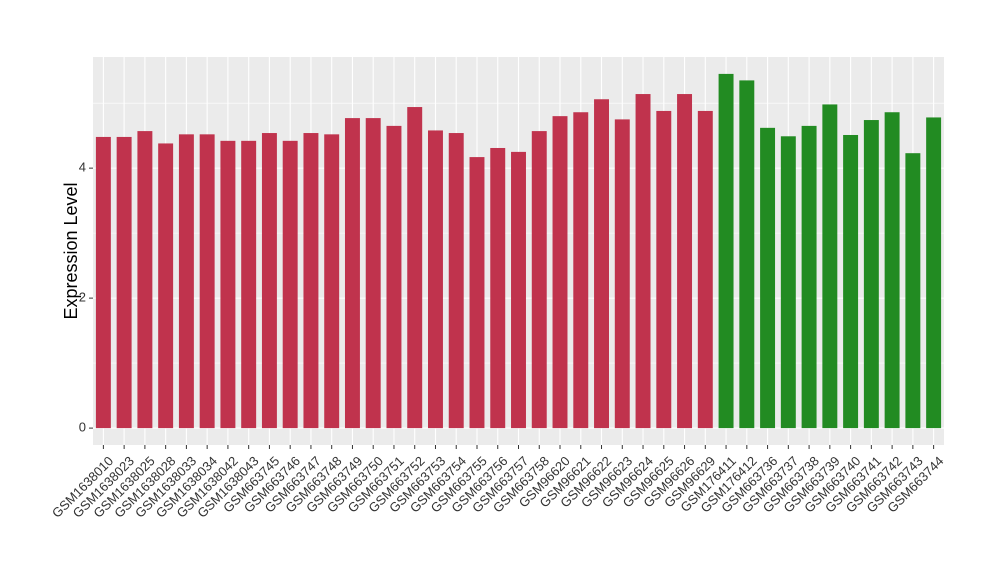 This screenshot has height=580, width=1000. Describe the element at coordinates (82, 297) in the screenshot. I see `y-tick-label: 2` at that location.